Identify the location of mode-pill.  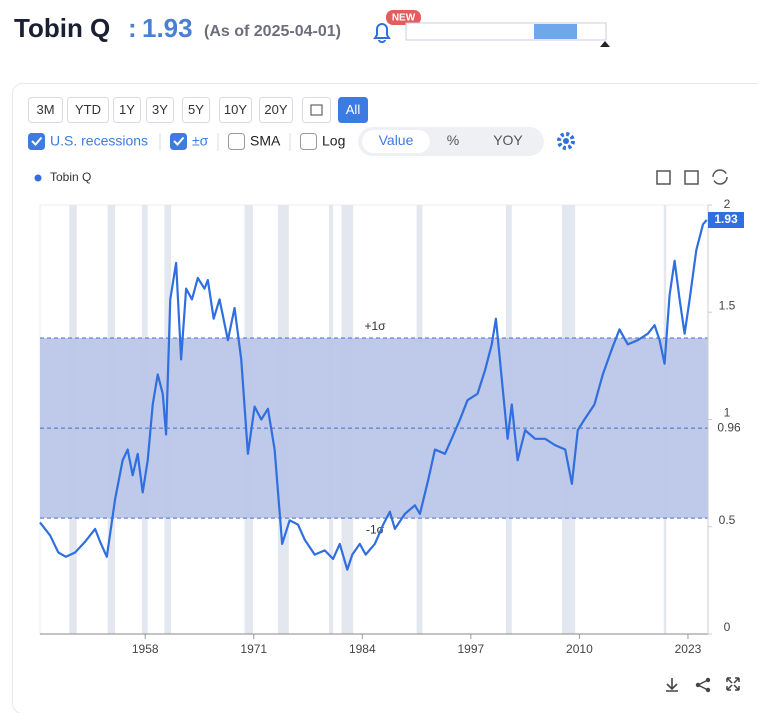
(396, 141).